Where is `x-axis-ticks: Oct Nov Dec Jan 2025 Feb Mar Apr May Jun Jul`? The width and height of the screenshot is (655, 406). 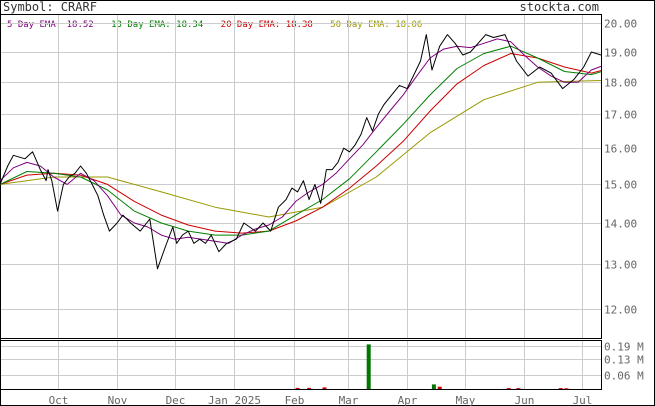
x-axis-ticks: Oct Nov Dec Jan 2025 Feb Mar Apr May Jun Jul is located at coordinates (321, 400).